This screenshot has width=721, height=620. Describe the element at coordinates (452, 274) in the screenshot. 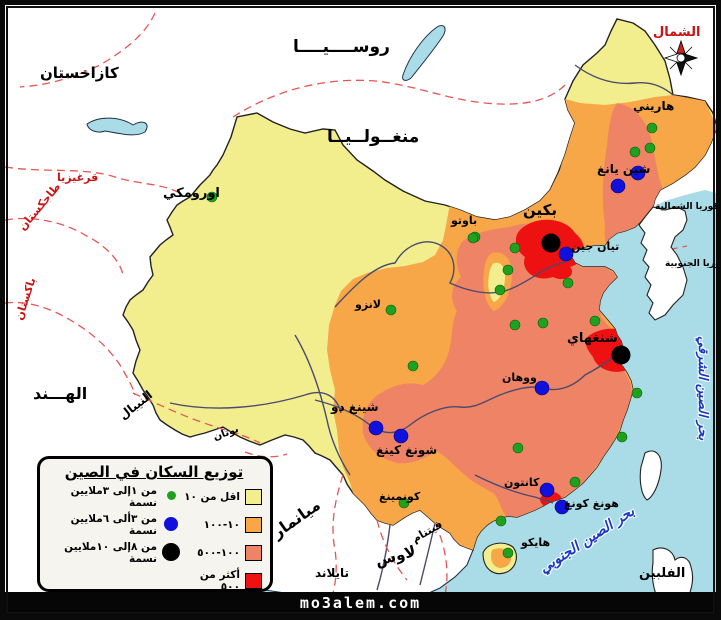

I see `yellow-river` at that location.